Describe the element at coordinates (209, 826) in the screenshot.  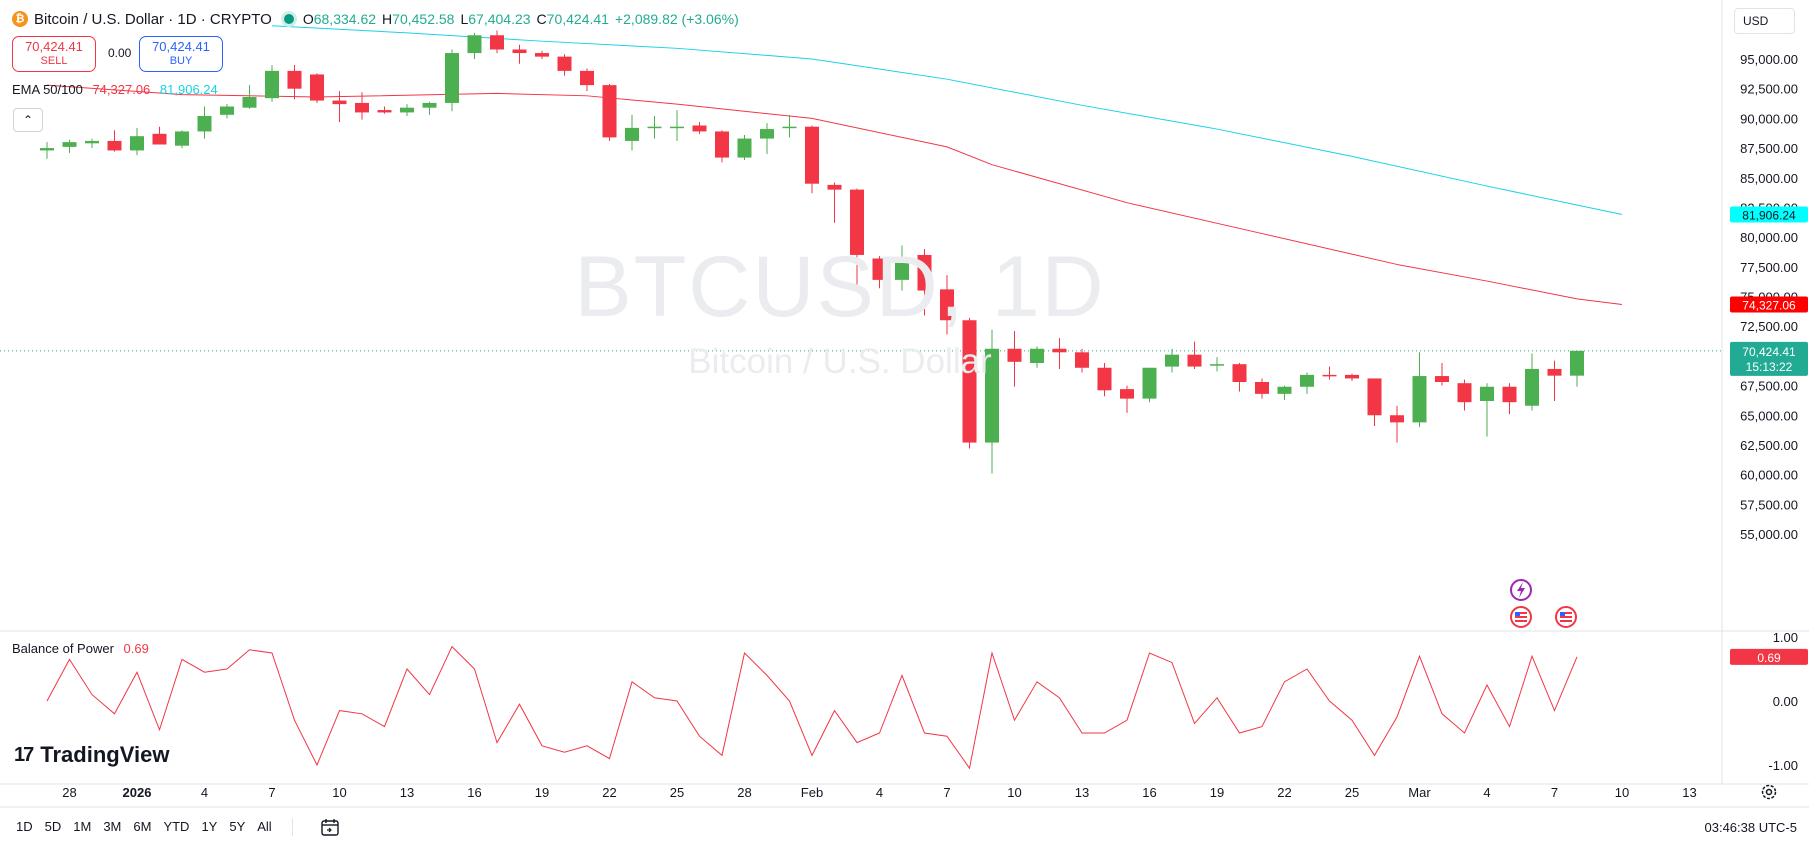
I see `range-1y: 1Y` at that location.